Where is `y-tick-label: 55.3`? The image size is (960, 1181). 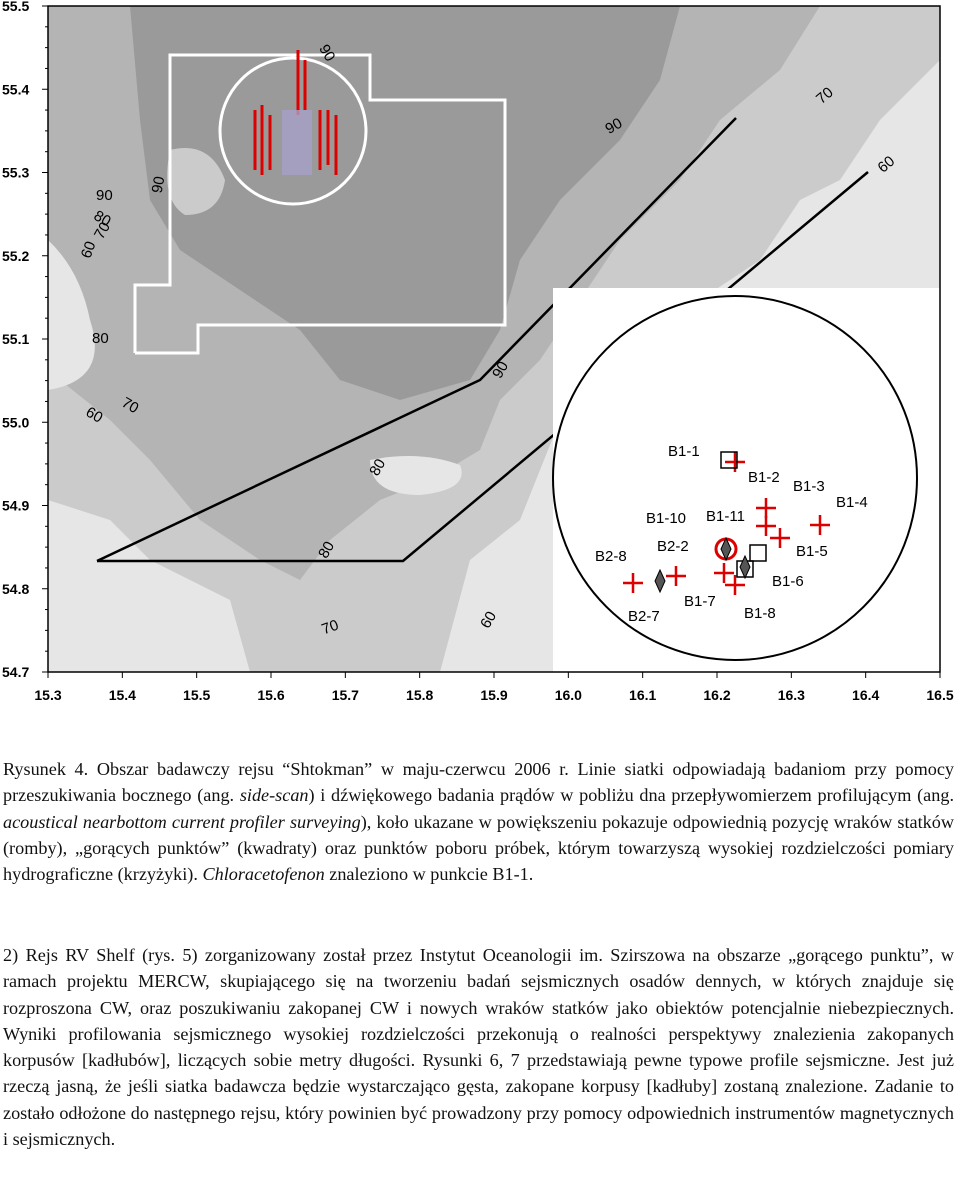 y-tick-label: 55.3 is located at coordinates (15, 173).